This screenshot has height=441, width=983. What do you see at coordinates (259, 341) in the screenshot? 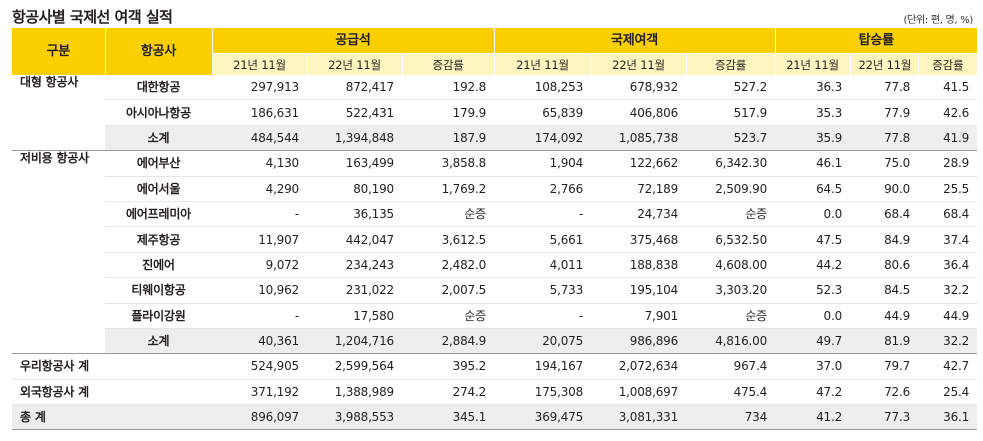
I see `table-cell: 40,361` at bounding box center [259, 341].